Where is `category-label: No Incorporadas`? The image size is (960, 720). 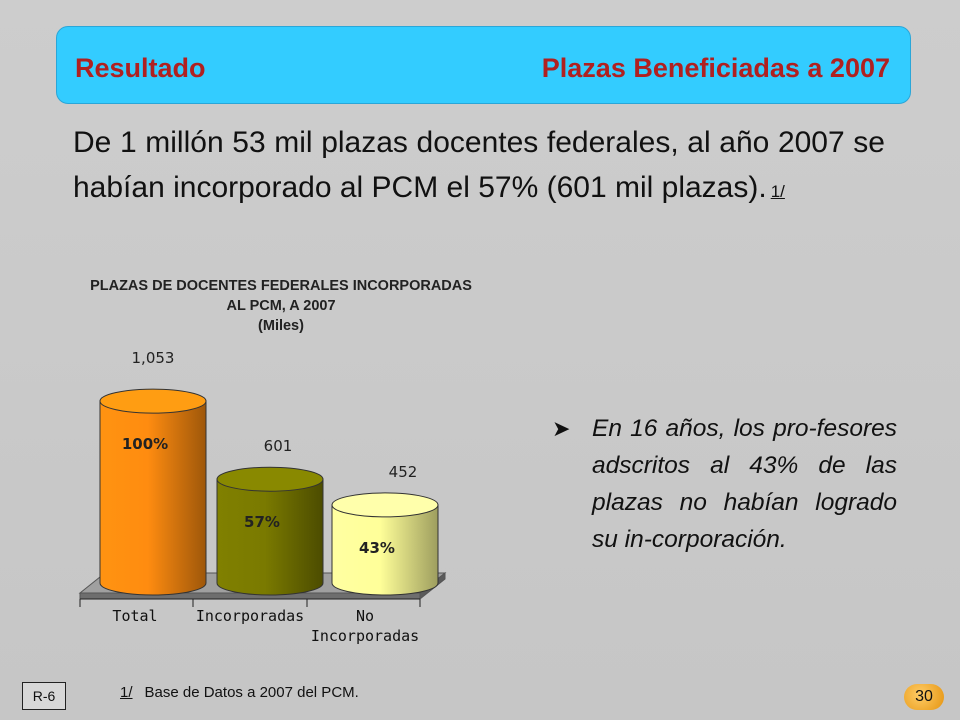 category-label: No Incorporadas is located at coordinates (365, 626).